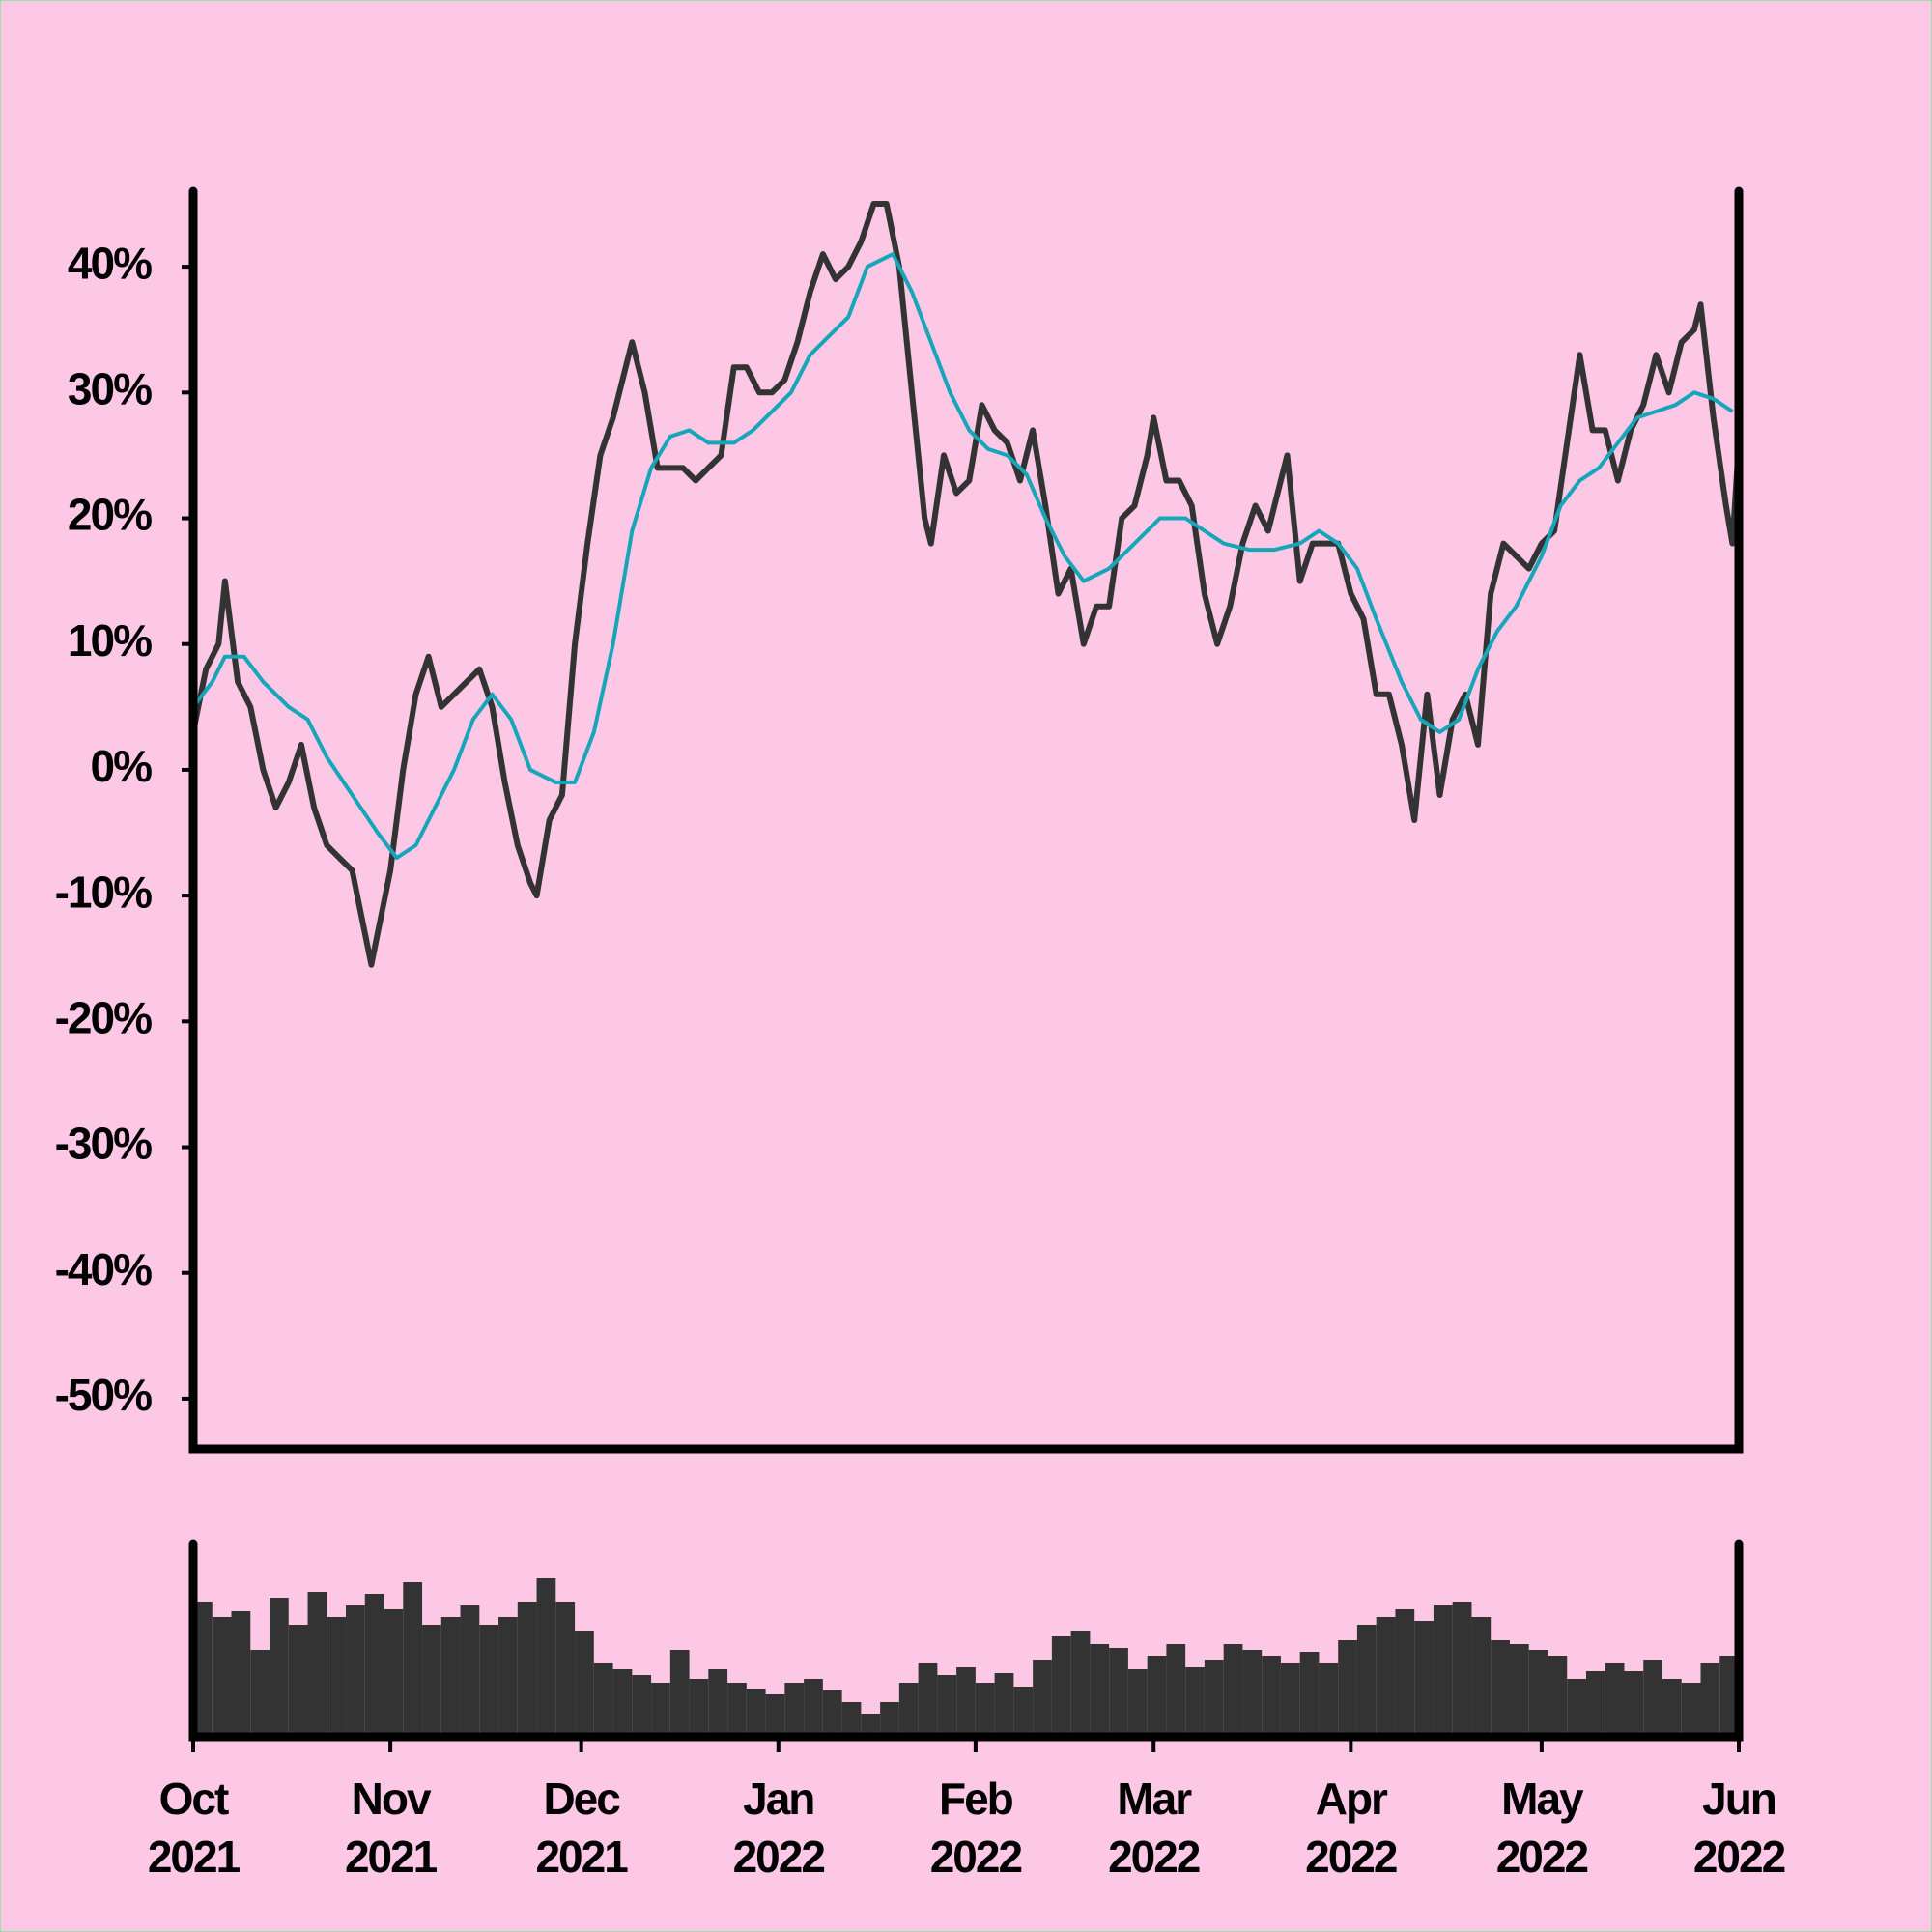 Image resolution: width=1932 pixels, height=1932 pixels. What do you see at coordinates (110, 263) in the screenshot?
I see `y-tick-label: 40%` at bounding box center [110, 263].